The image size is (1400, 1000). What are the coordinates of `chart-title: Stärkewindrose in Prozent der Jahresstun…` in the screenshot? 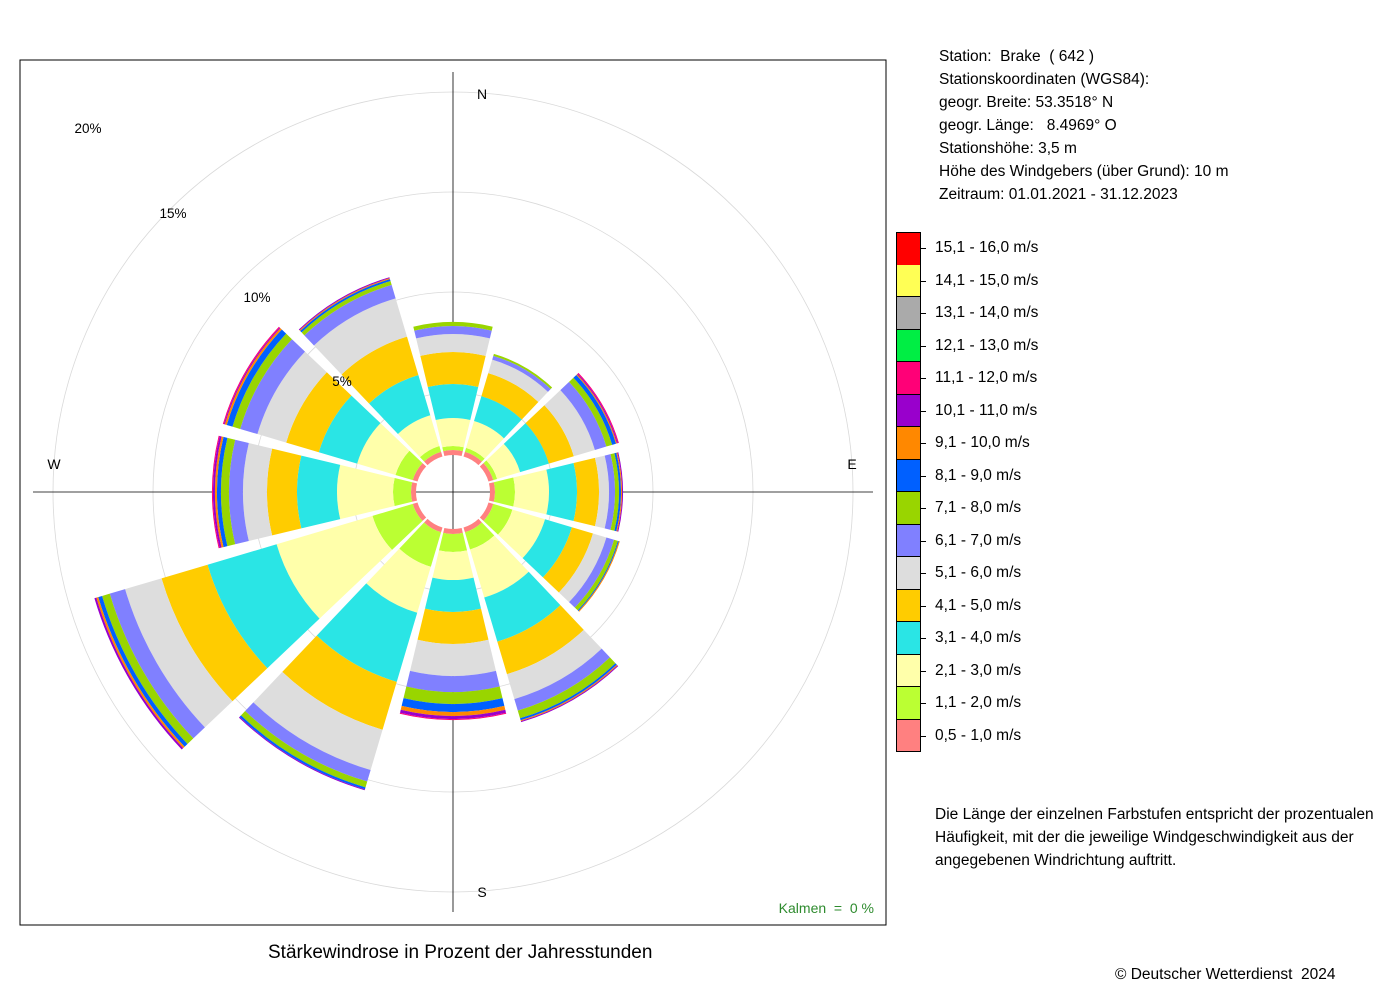 It's located at (460, 952).